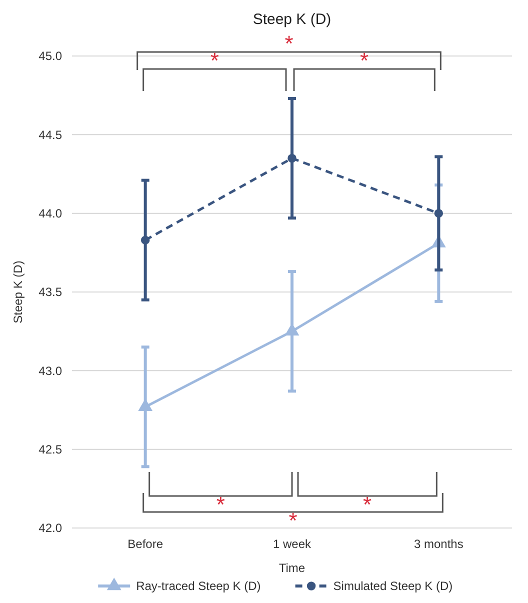 Image resolution: width=528 pixels, height=603 pixels. I want to click on y-tick-label: 44.5, so click(50, 135).